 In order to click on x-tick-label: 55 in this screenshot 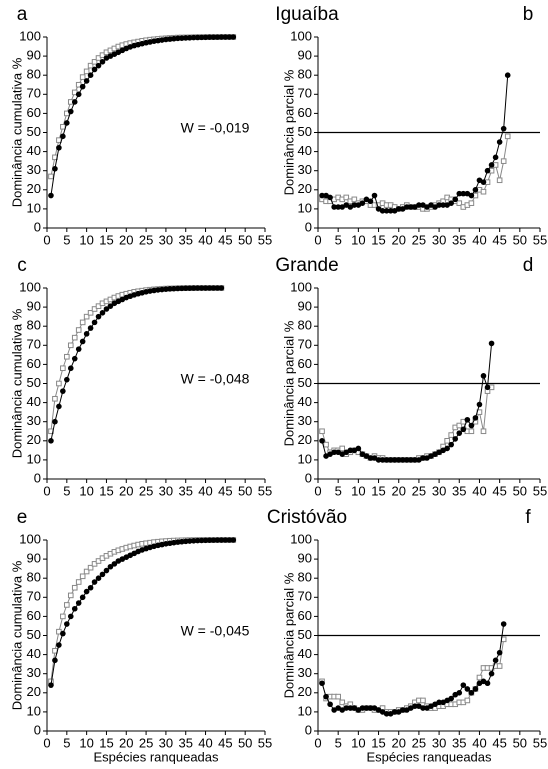, I will do `click(265, 490)`.